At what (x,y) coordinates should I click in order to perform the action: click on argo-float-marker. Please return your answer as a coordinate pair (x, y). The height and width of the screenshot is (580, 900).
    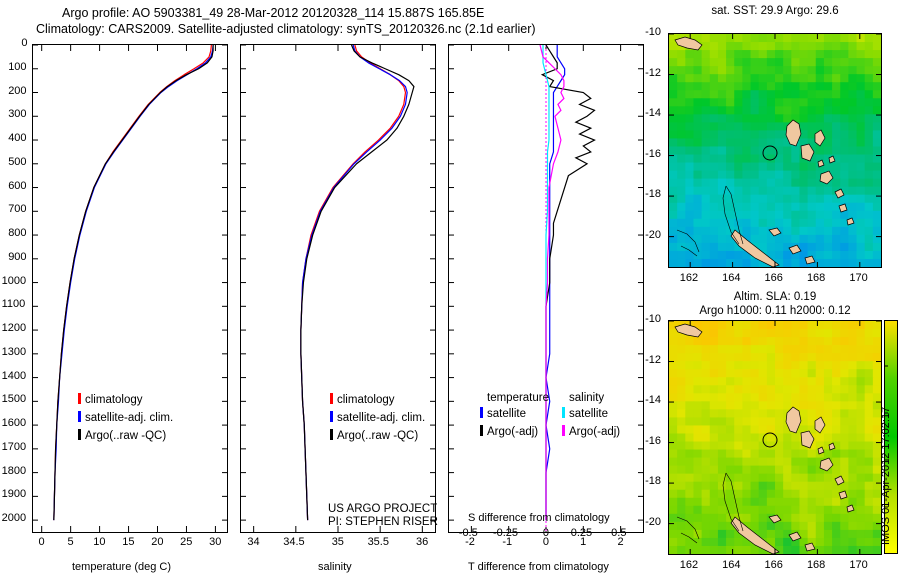
    Looking at the image, I should click on (770, 440).